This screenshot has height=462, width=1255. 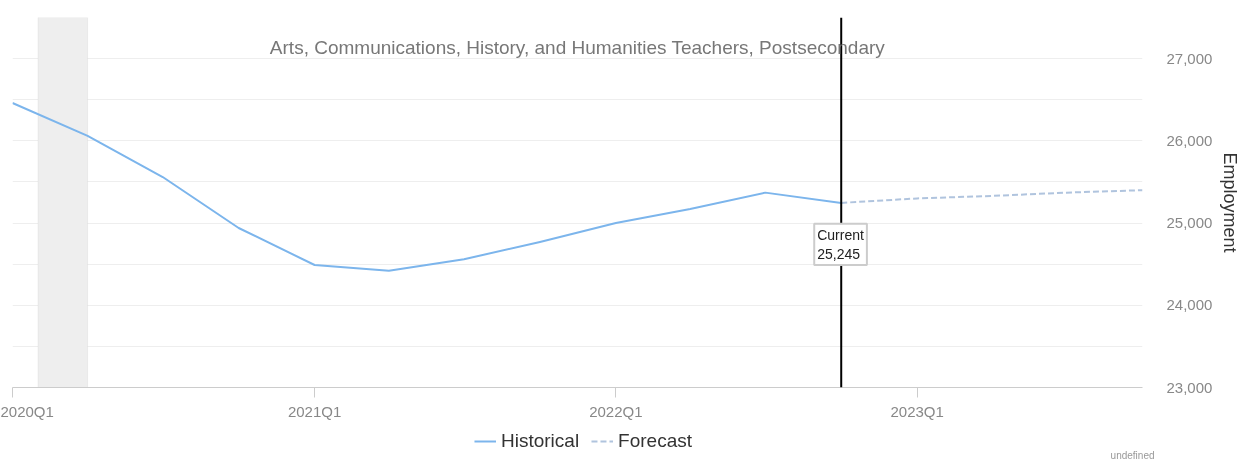 What do you see at coordinates (616, 411) in the screenshot?
I see `x-tick-label: 2022Q1` at bounding box center [616, 411].